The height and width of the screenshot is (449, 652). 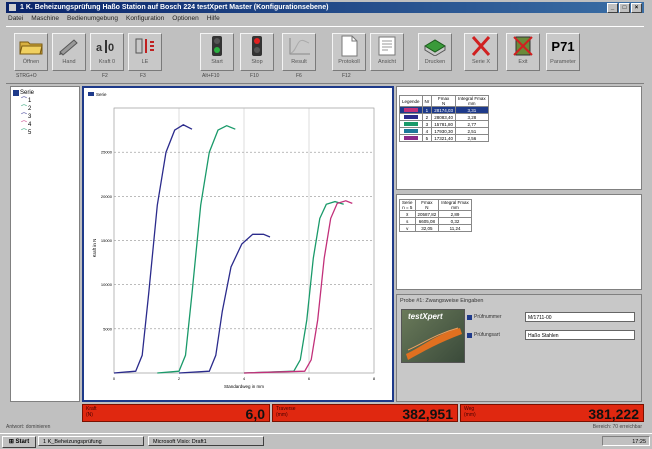 I want to click on field-label-test-type: Prüfungsart, so click(x=483, y=335).